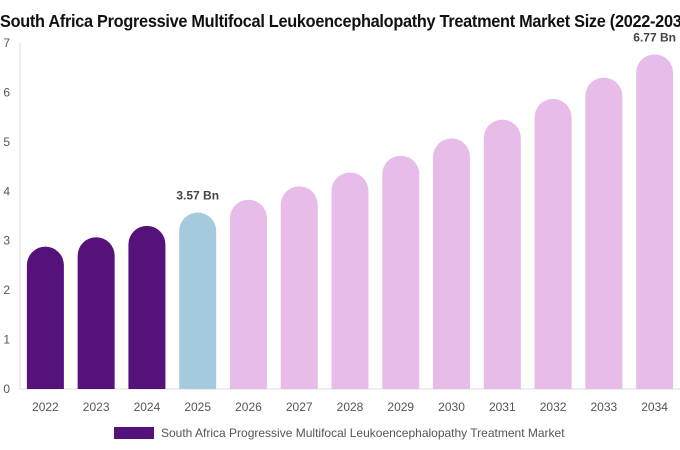  I want to click on bar-2034, so click(655, 222).